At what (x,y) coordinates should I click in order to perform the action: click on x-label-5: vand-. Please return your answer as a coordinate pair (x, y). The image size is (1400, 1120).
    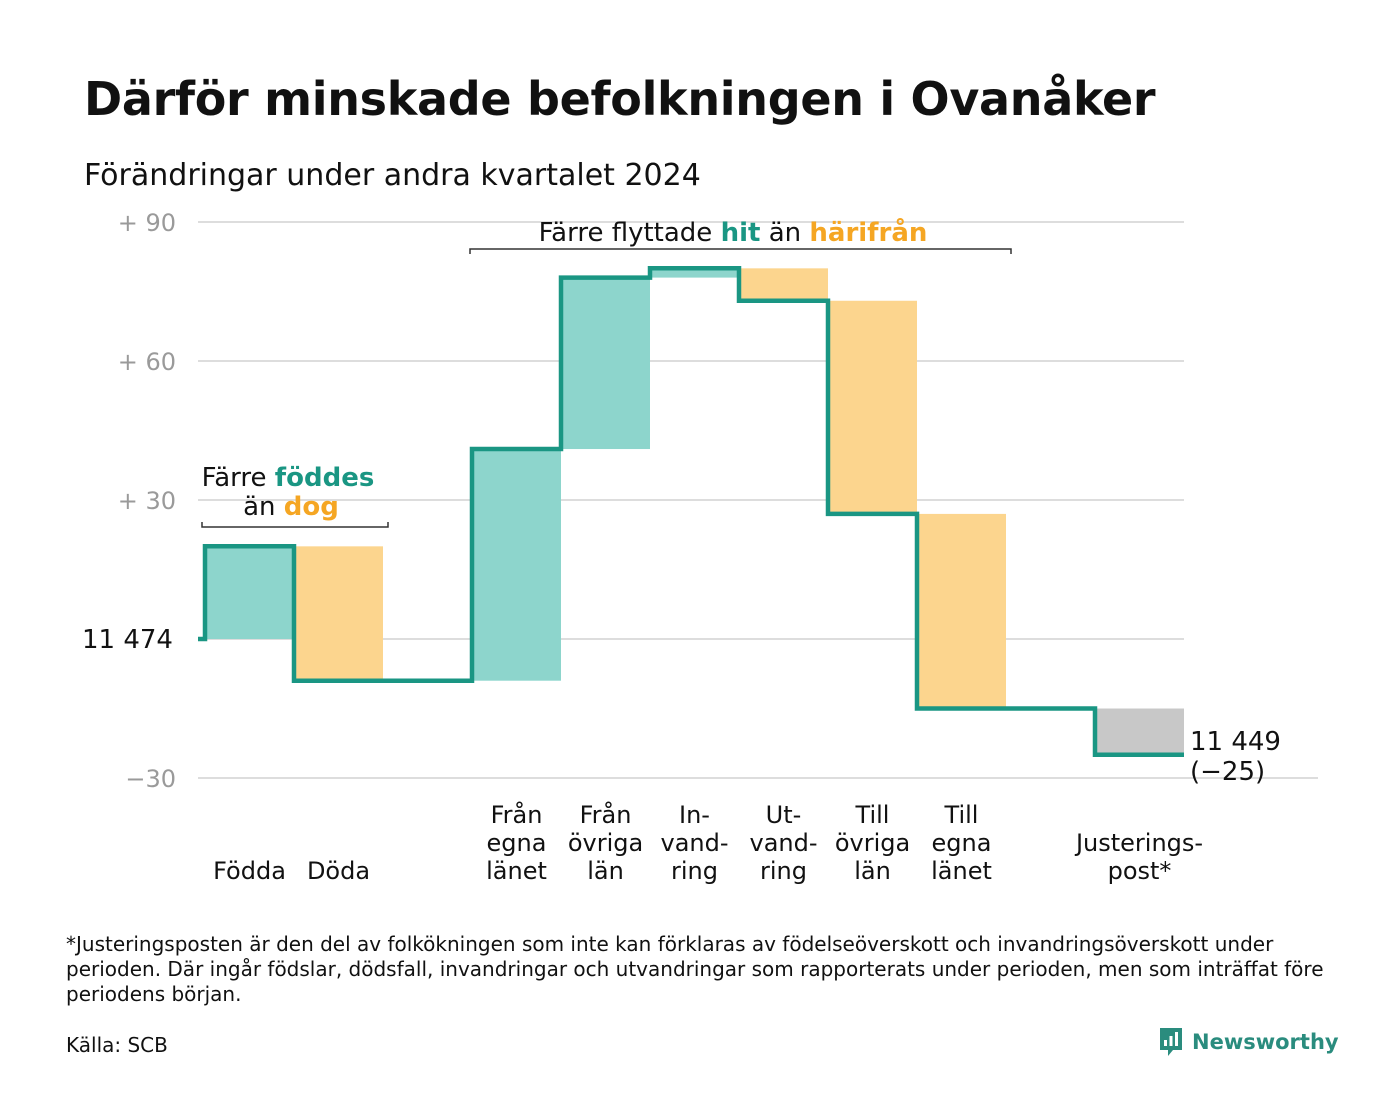
    Looking at the image, I should click on (783, 843).